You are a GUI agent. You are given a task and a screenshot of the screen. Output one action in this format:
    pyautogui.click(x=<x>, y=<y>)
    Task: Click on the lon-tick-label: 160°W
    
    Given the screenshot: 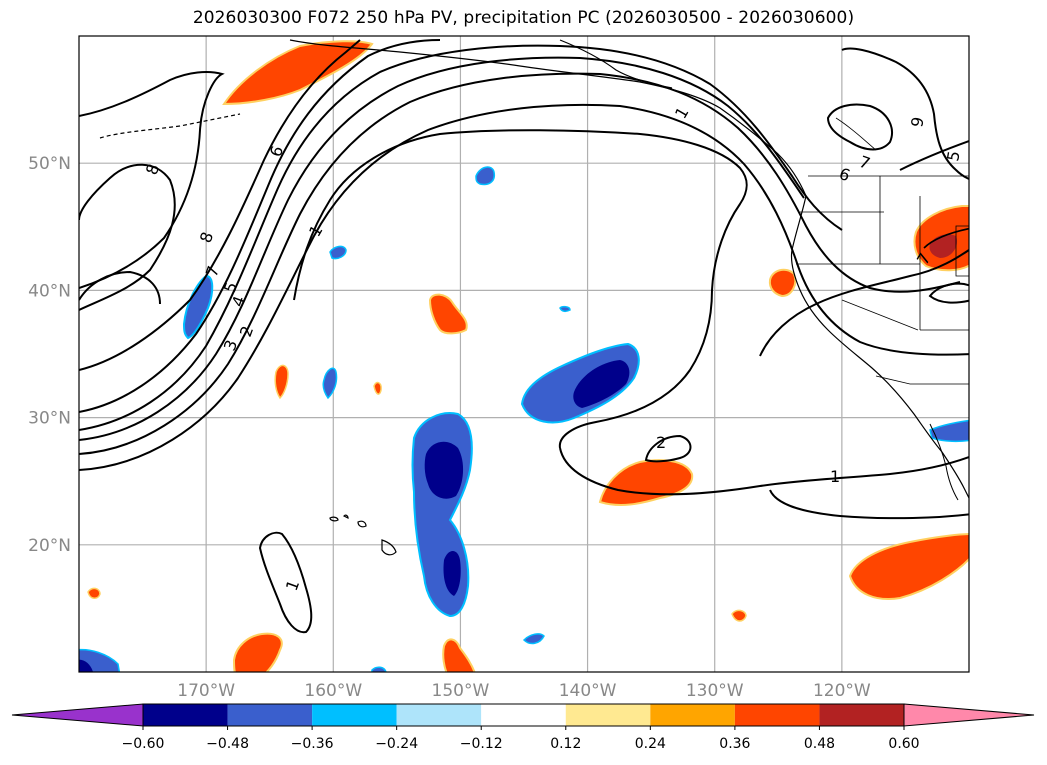 What is the action you would take?
    pyautogui.click(x=333, y=691)
    